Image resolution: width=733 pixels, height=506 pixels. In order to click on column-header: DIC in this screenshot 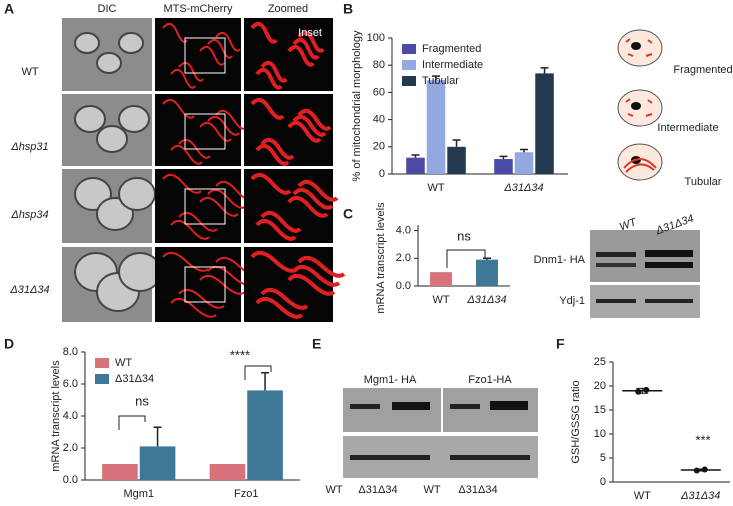, I will do `click(107, 9)`.